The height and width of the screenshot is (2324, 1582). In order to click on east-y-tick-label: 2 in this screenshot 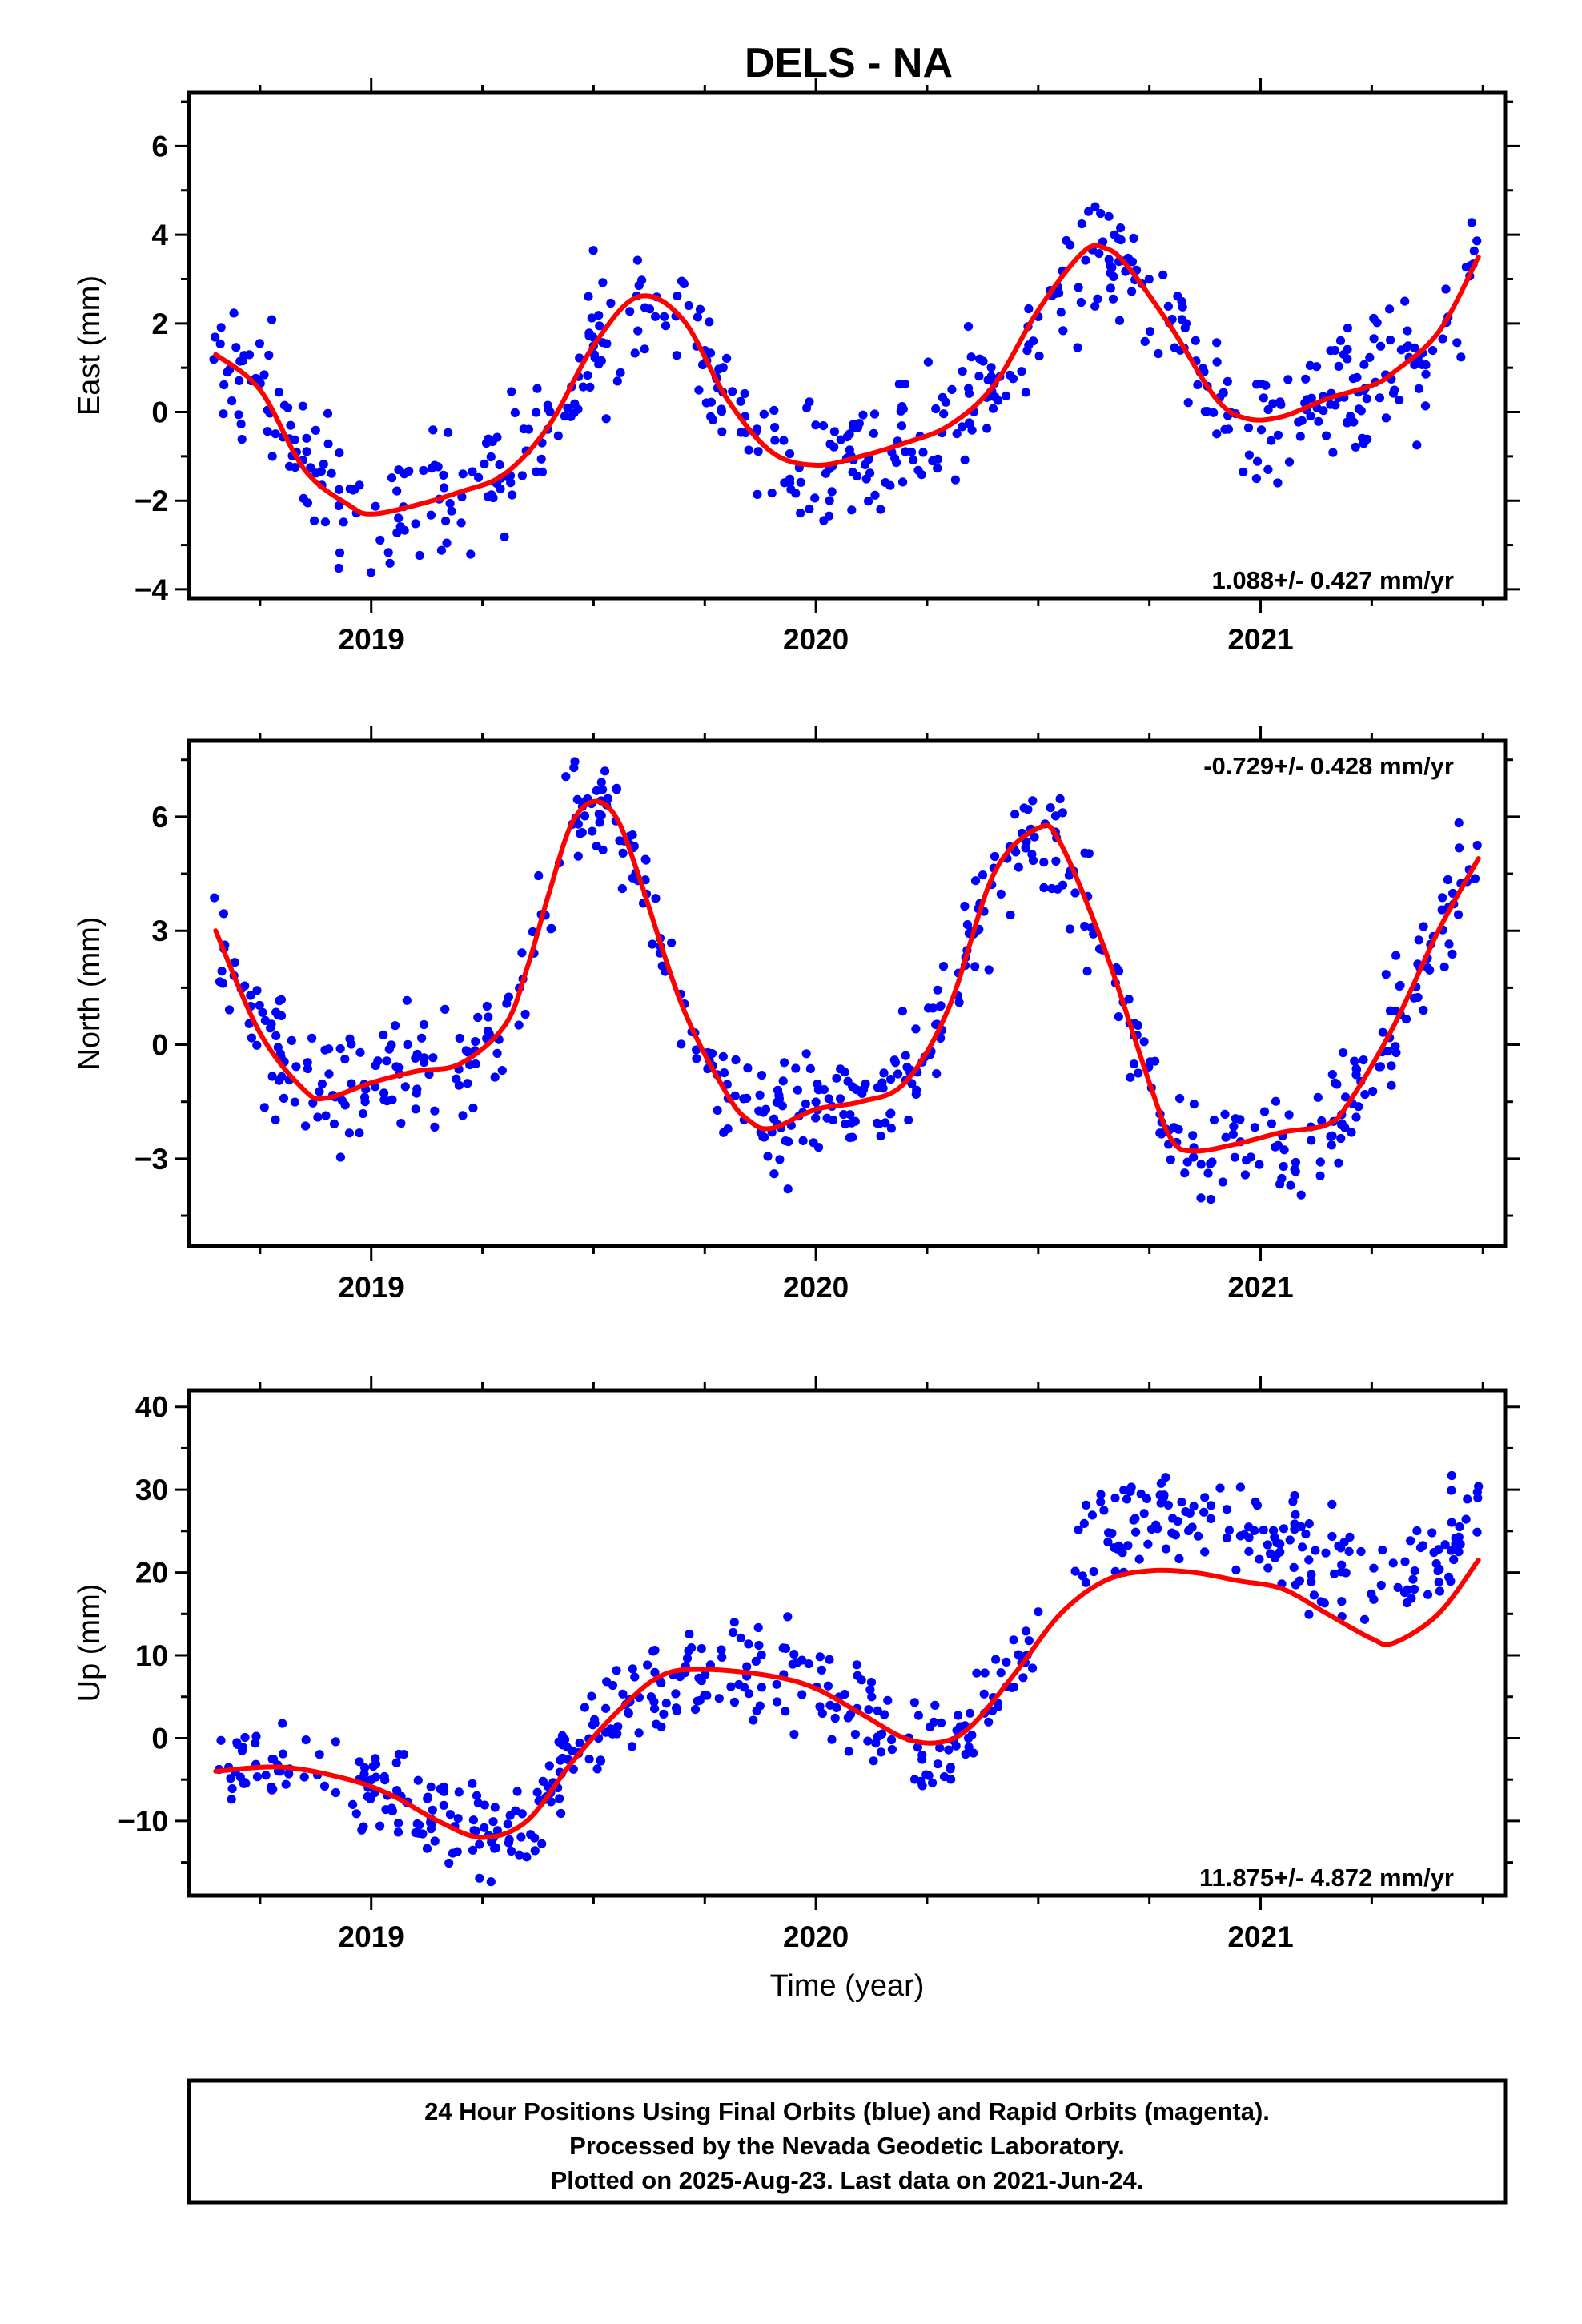, I will do `click(159, 324)`.